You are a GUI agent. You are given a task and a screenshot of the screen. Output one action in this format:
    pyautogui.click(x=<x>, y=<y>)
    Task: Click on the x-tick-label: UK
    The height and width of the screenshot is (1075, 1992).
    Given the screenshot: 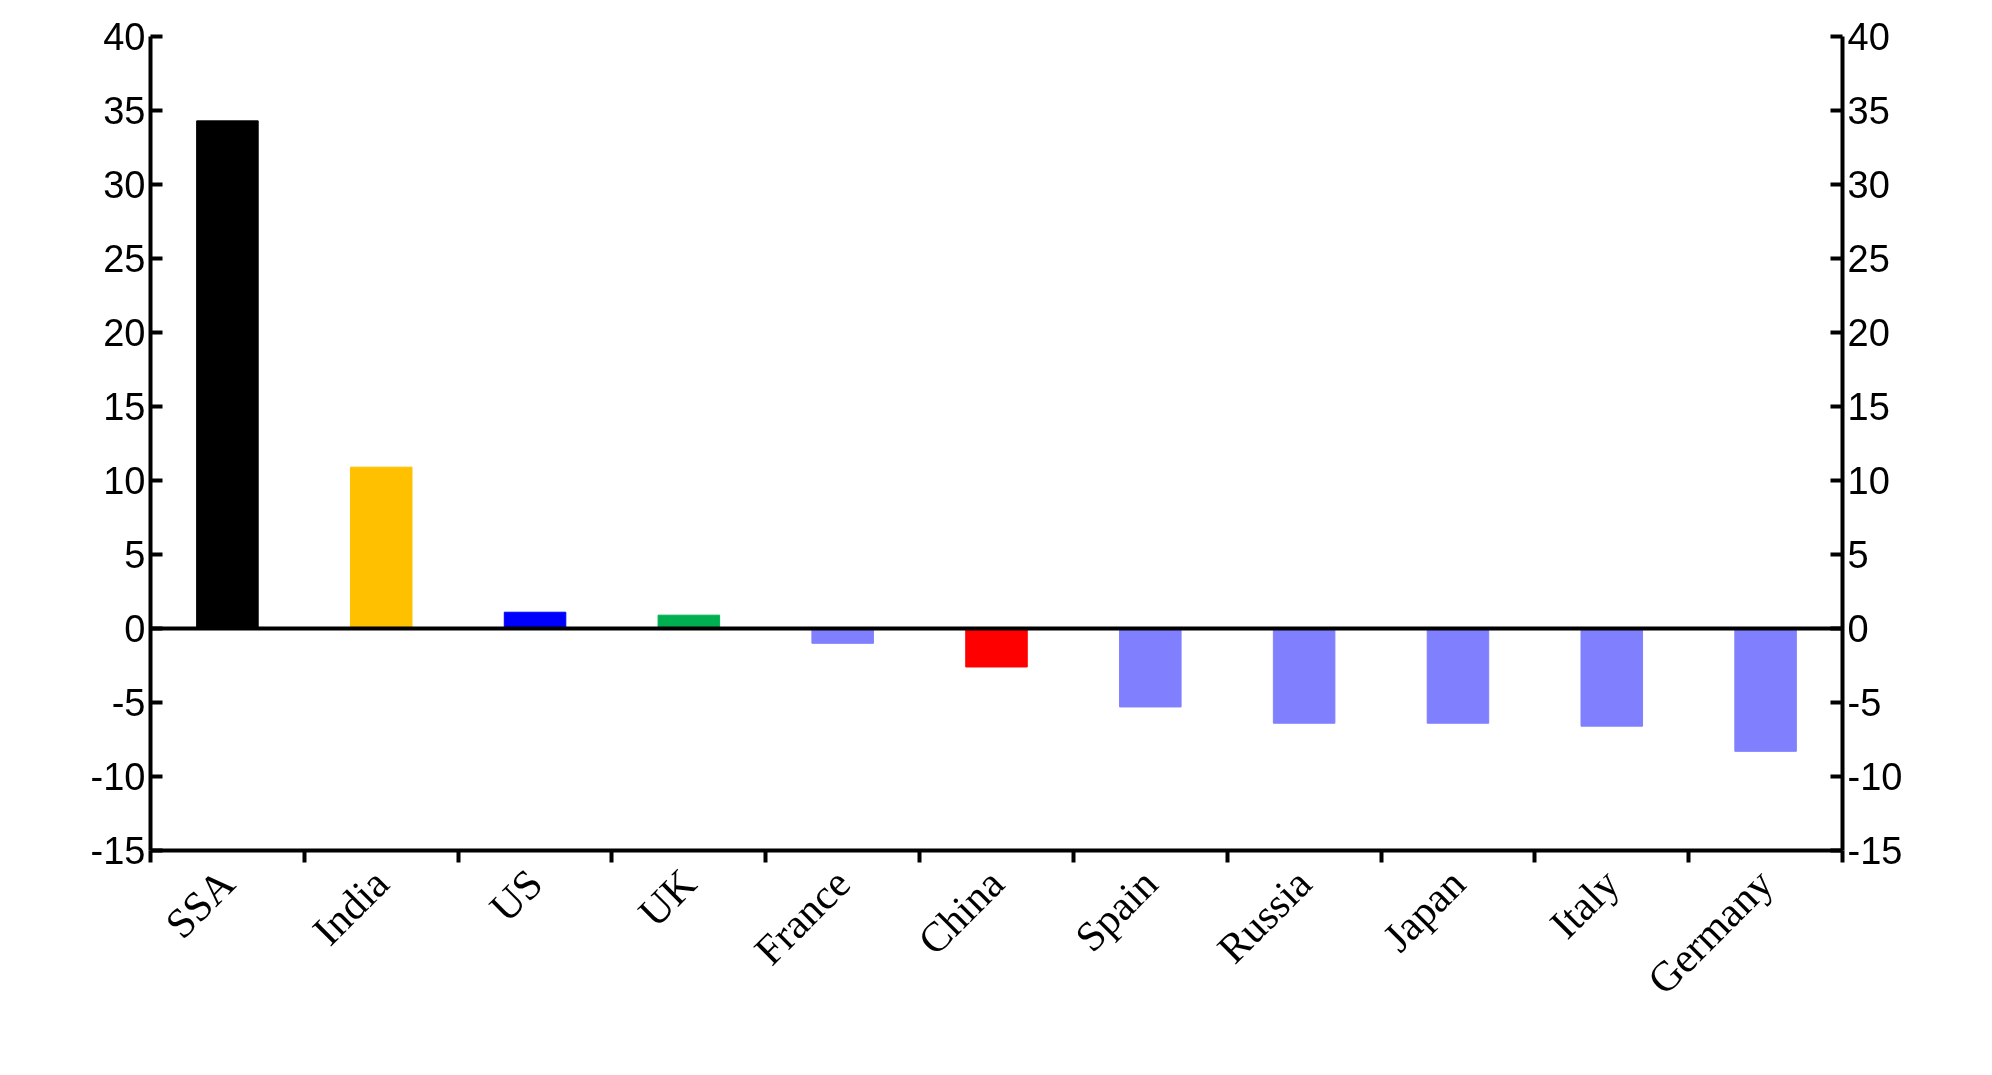 What is the action you would take?
    pyautogui.click(x=667, y=898)
    